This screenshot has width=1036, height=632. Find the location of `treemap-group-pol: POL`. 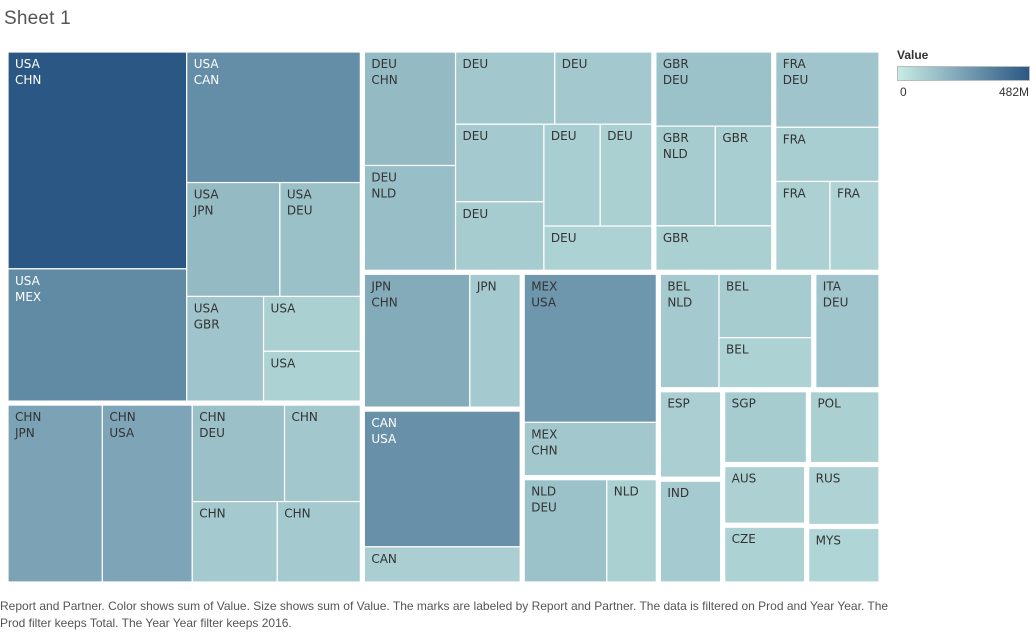

treemap-group-pol: POL is located at coordinates (844, 427).